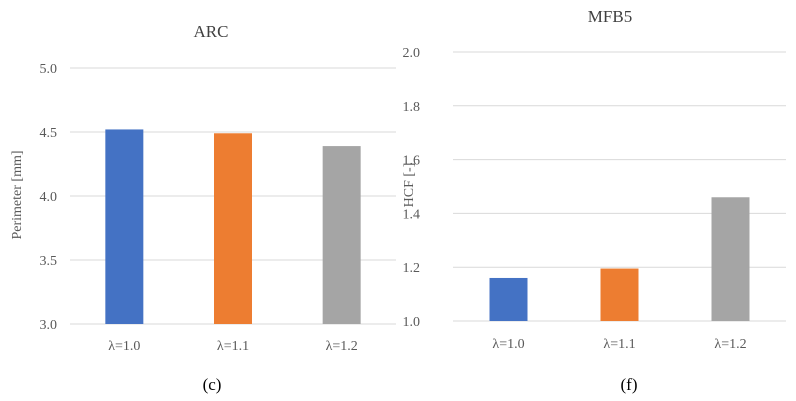 The image size is (796, 401). I want to click on y-tick-label: 2.0, so click(412, 53).